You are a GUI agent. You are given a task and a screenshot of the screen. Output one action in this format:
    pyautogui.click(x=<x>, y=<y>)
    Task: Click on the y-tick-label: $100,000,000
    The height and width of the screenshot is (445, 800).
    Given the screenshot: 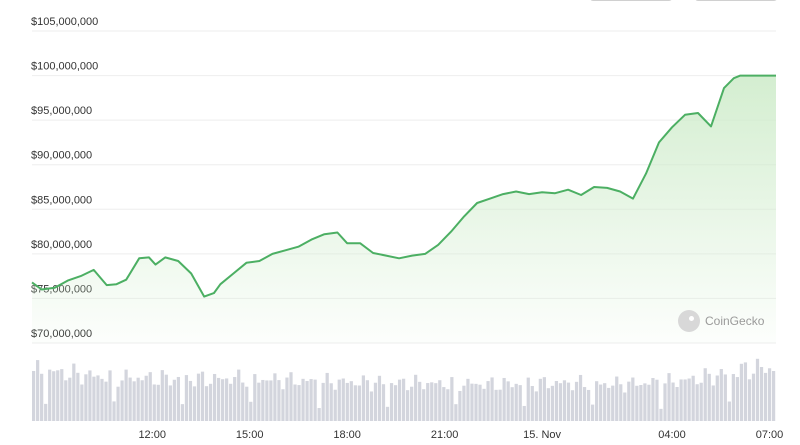 What is the action you would take?
    pyautogui.click(x=64, y=67)
    